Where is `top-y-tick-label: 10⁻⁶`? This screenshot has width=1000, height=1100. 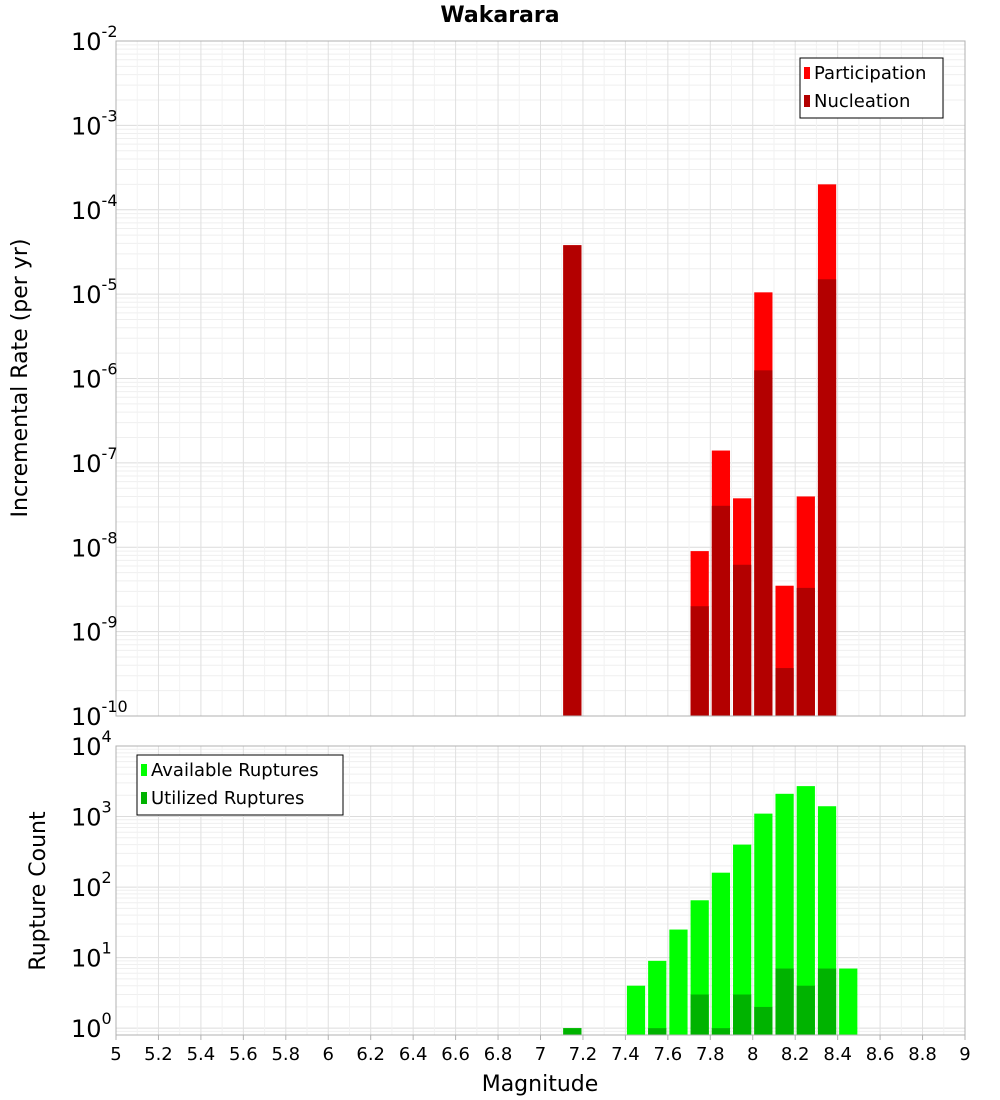 top-y-tick-label: 10⁻⁶ is located at coordinates (94, 377).